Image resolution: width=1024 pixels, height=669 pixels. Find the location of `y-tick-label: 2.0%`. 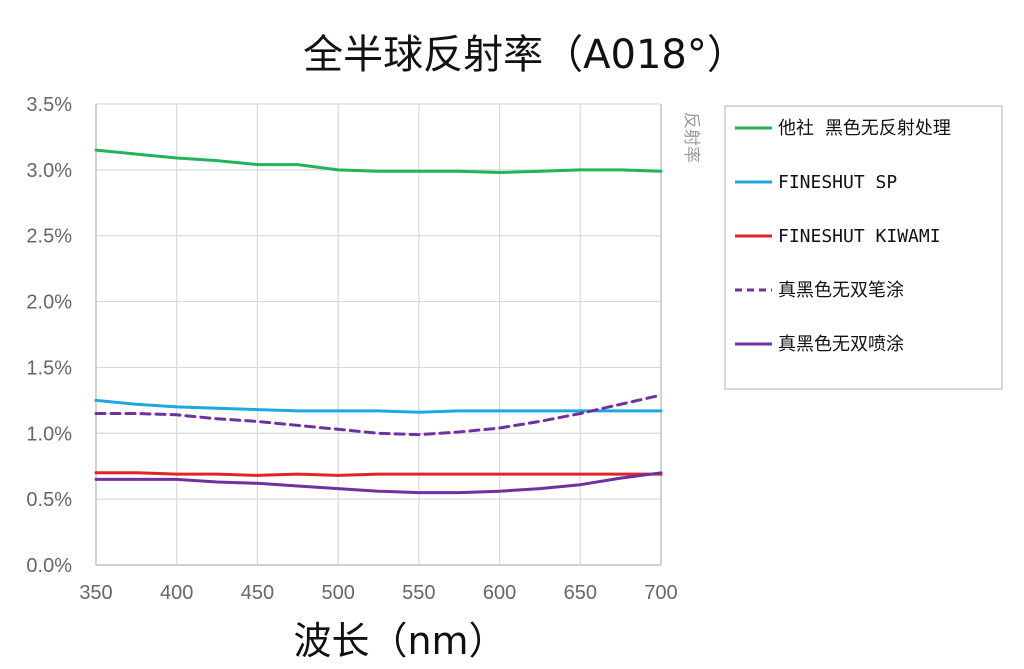

y-tick-label: 2.0% is located at coordinates (49, 303).